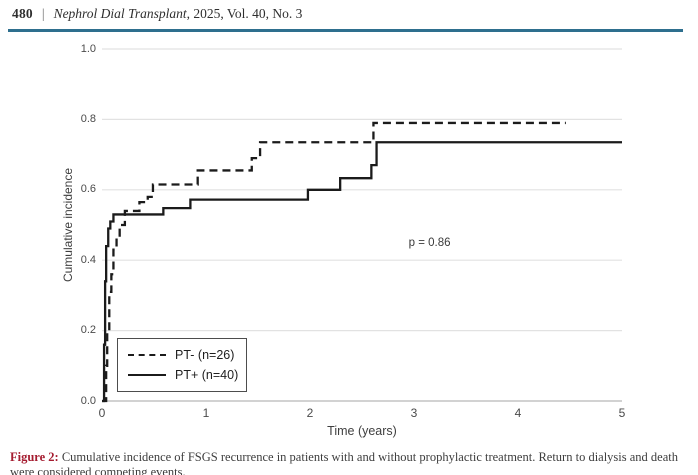  Describe the element at coordinates (34, 457) in the screenshot. I see `figure-label: Figure 2:` at that location.